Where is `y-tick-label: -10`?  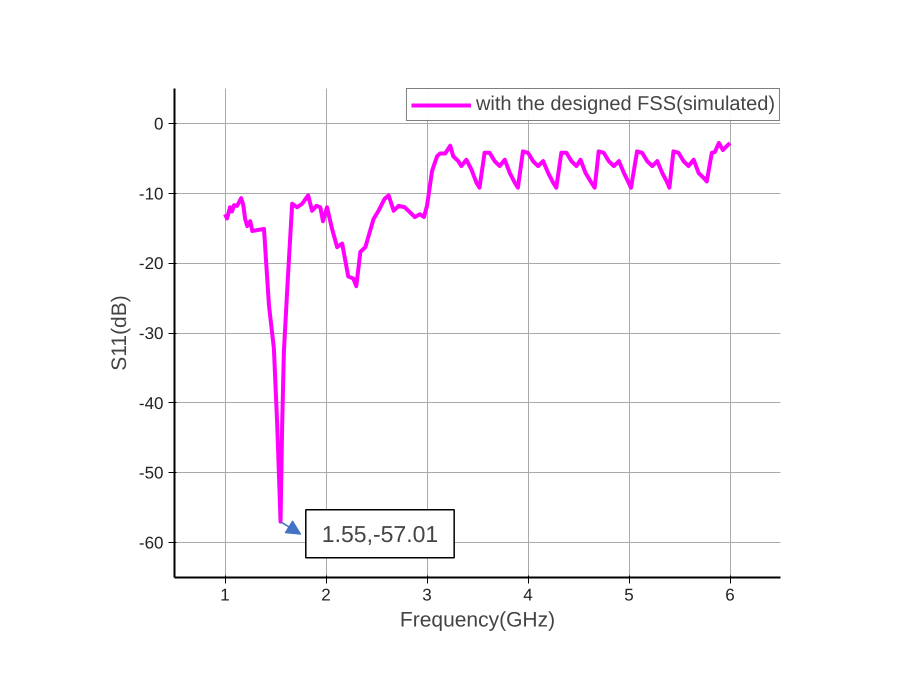 y-tick-label: -10 is located at coordinates (151, 194).